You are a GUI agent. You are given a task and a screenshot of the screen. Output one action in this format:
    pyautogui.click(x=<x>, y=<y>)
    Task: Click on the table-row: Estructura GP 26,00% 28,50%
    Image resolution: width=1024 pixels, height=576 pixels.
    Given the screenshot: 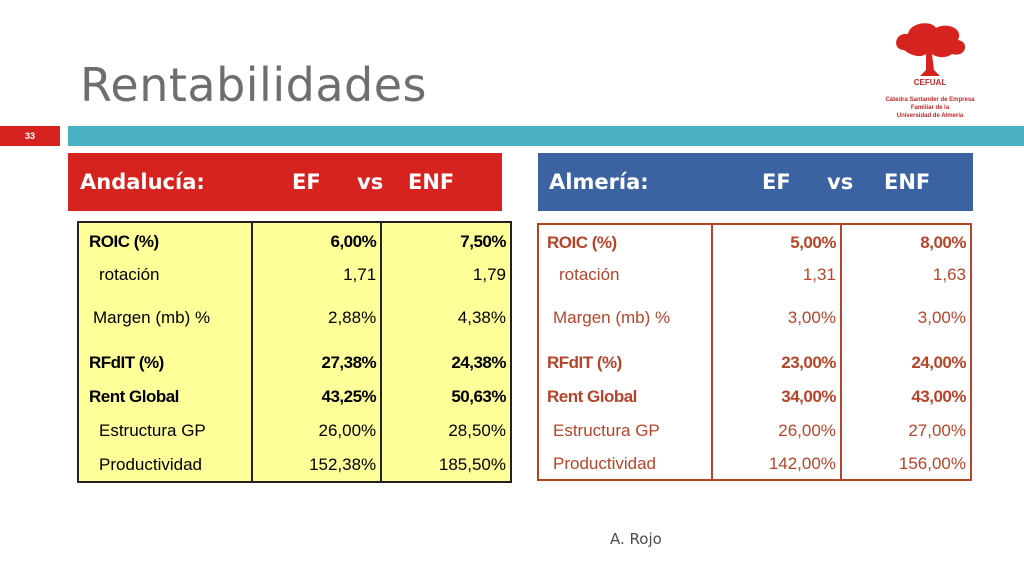 What is the action you would take?
    pyautogui.click(x=294, y=431)
    